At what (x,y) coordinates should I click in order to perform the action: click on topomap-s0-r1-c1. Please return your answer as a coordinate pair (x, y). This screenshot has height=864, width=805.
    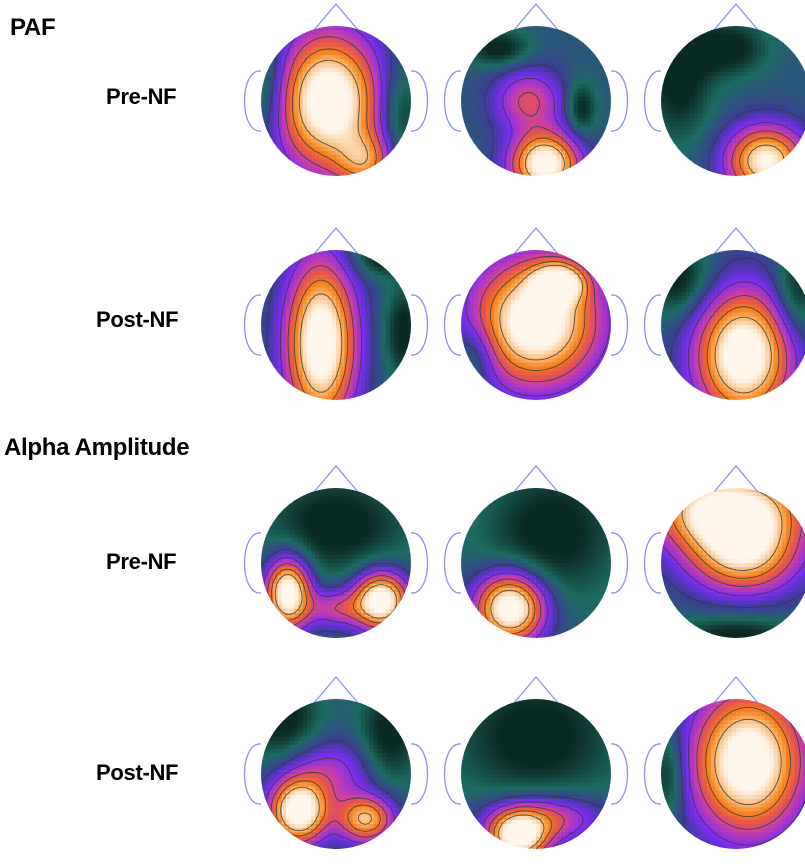
    Looking at the image, I should click on (536, 320).